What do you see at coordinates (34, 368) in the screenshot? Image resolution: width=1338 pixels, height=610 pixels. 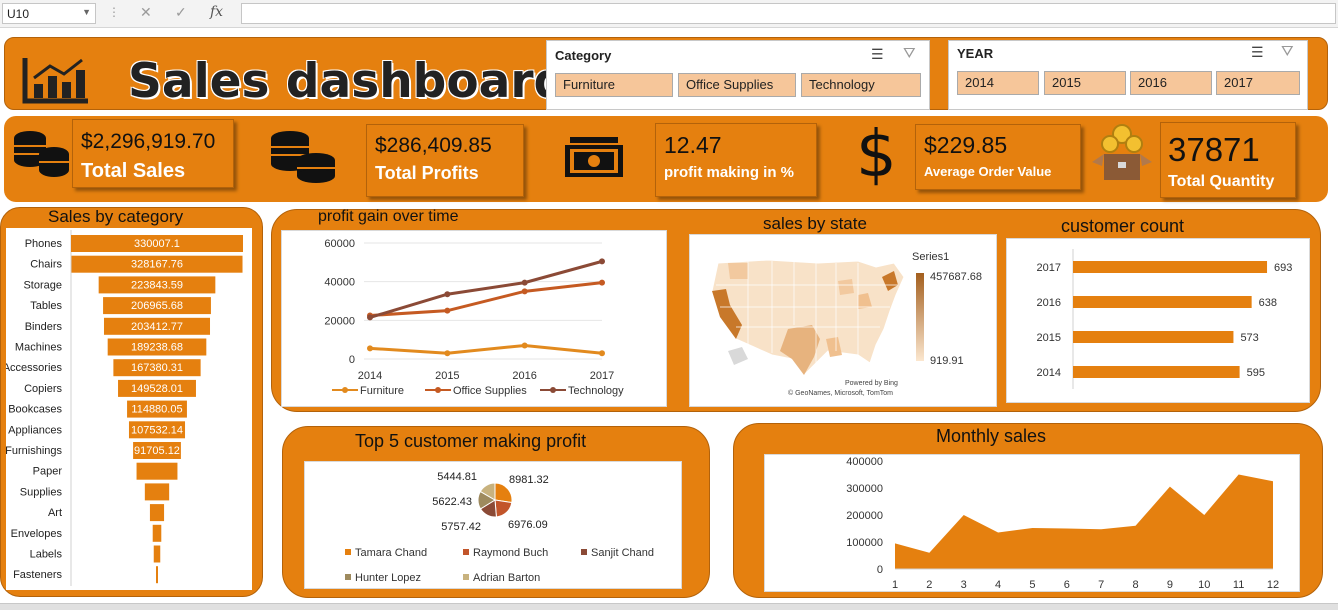 I see `category-label: Accessories` at bounding box center [34, 368].